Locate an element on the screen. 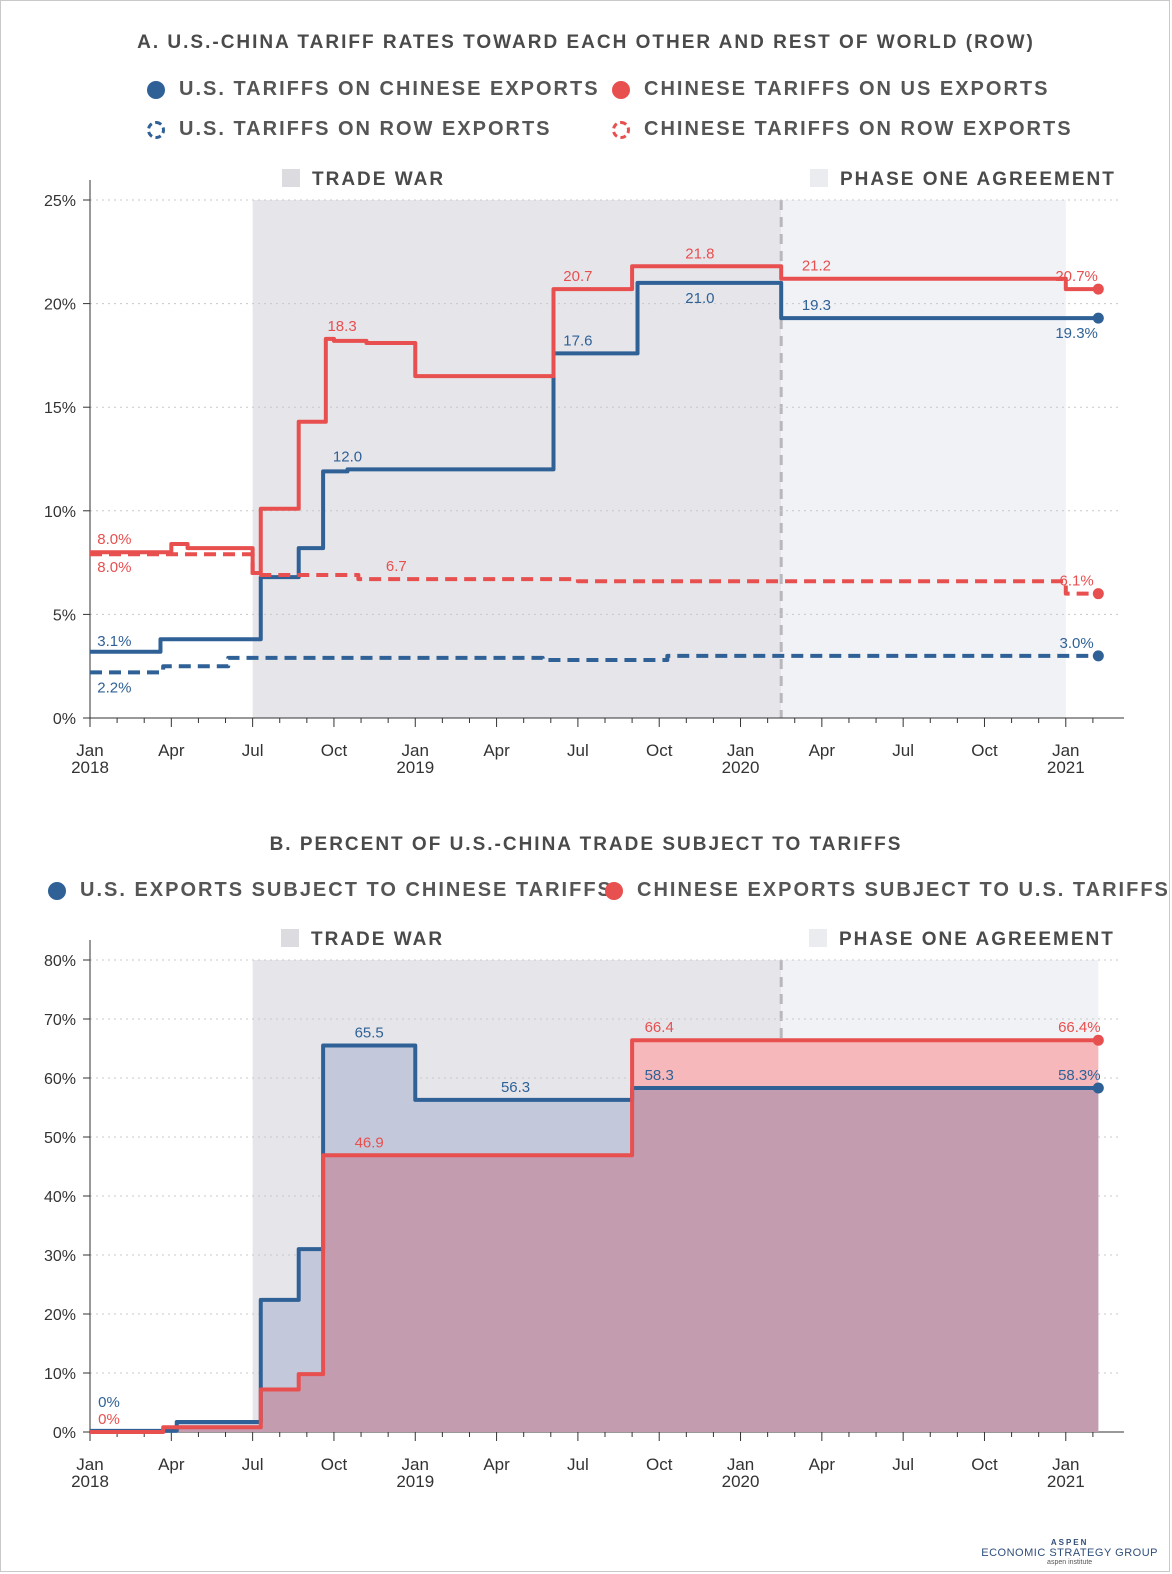 This screenshot has width=1172, height=1574. y-tick-label: 30% is located at coordinates (60, 1256).